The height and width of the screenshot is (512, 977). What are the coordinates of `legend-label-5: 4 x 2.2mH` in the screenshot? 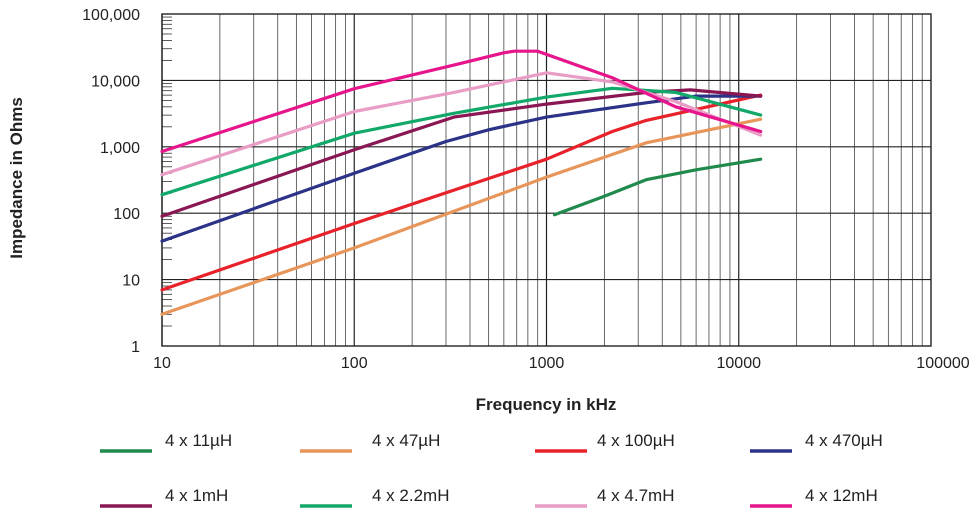 It's located at (410, 495).